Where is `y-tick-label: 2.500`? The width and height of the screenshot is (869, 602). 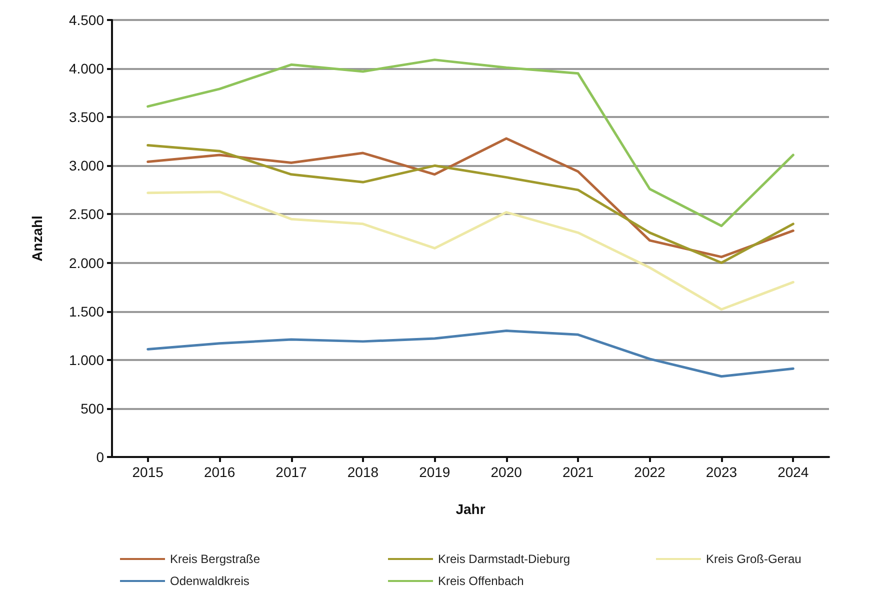
y-tick-label: 2.500 is located at coordinates (86, 214).